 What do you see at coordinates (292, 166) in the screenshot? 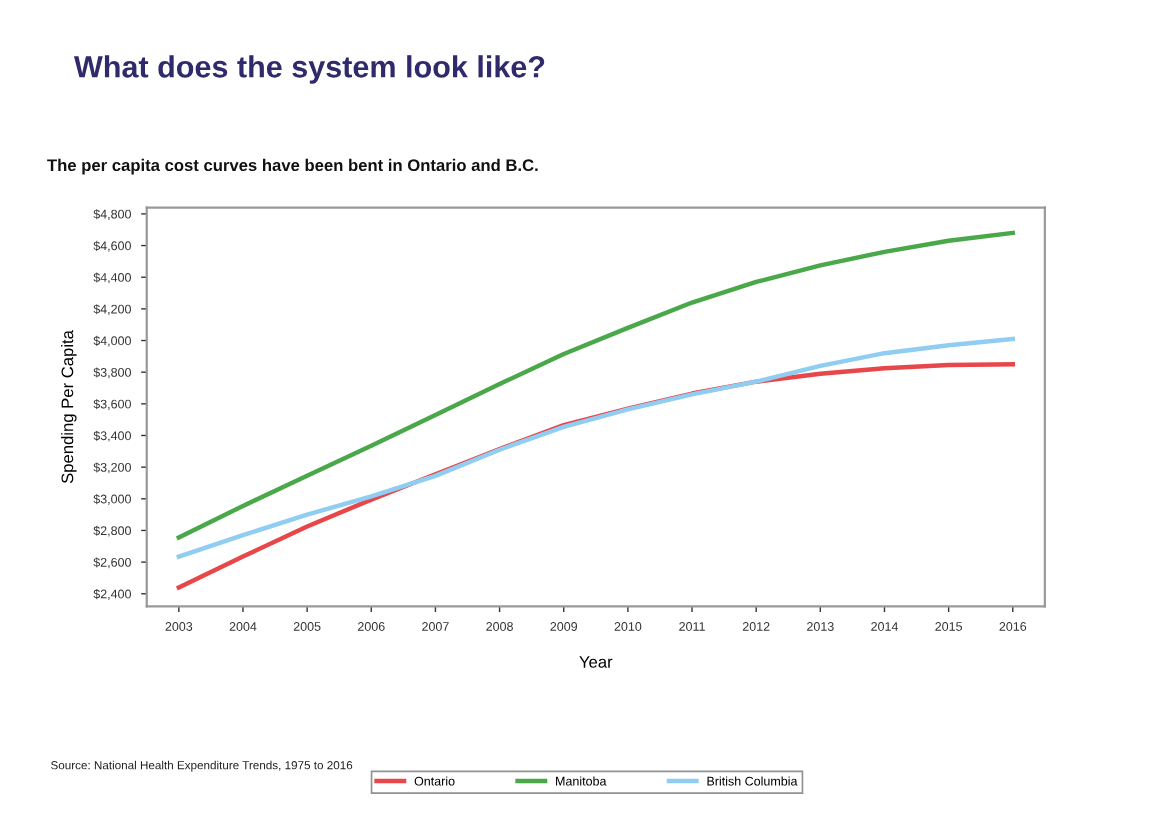
I see `chart-subtitle: The per capita cost curves have been bent in Ontario and B.C.` at bounding box center [292, 166].